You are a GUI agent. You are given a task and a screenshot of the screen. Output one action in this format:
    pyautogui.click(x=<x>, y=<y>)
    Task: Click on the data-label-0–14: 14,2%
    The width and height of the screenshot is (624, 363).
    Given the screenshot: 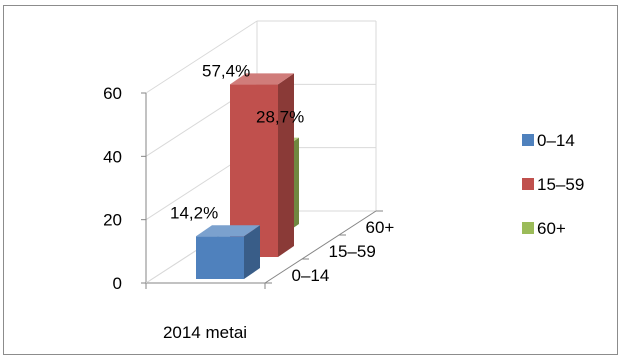 What is the action you would take?
    pyautogui.click(x=194, y=212)
    